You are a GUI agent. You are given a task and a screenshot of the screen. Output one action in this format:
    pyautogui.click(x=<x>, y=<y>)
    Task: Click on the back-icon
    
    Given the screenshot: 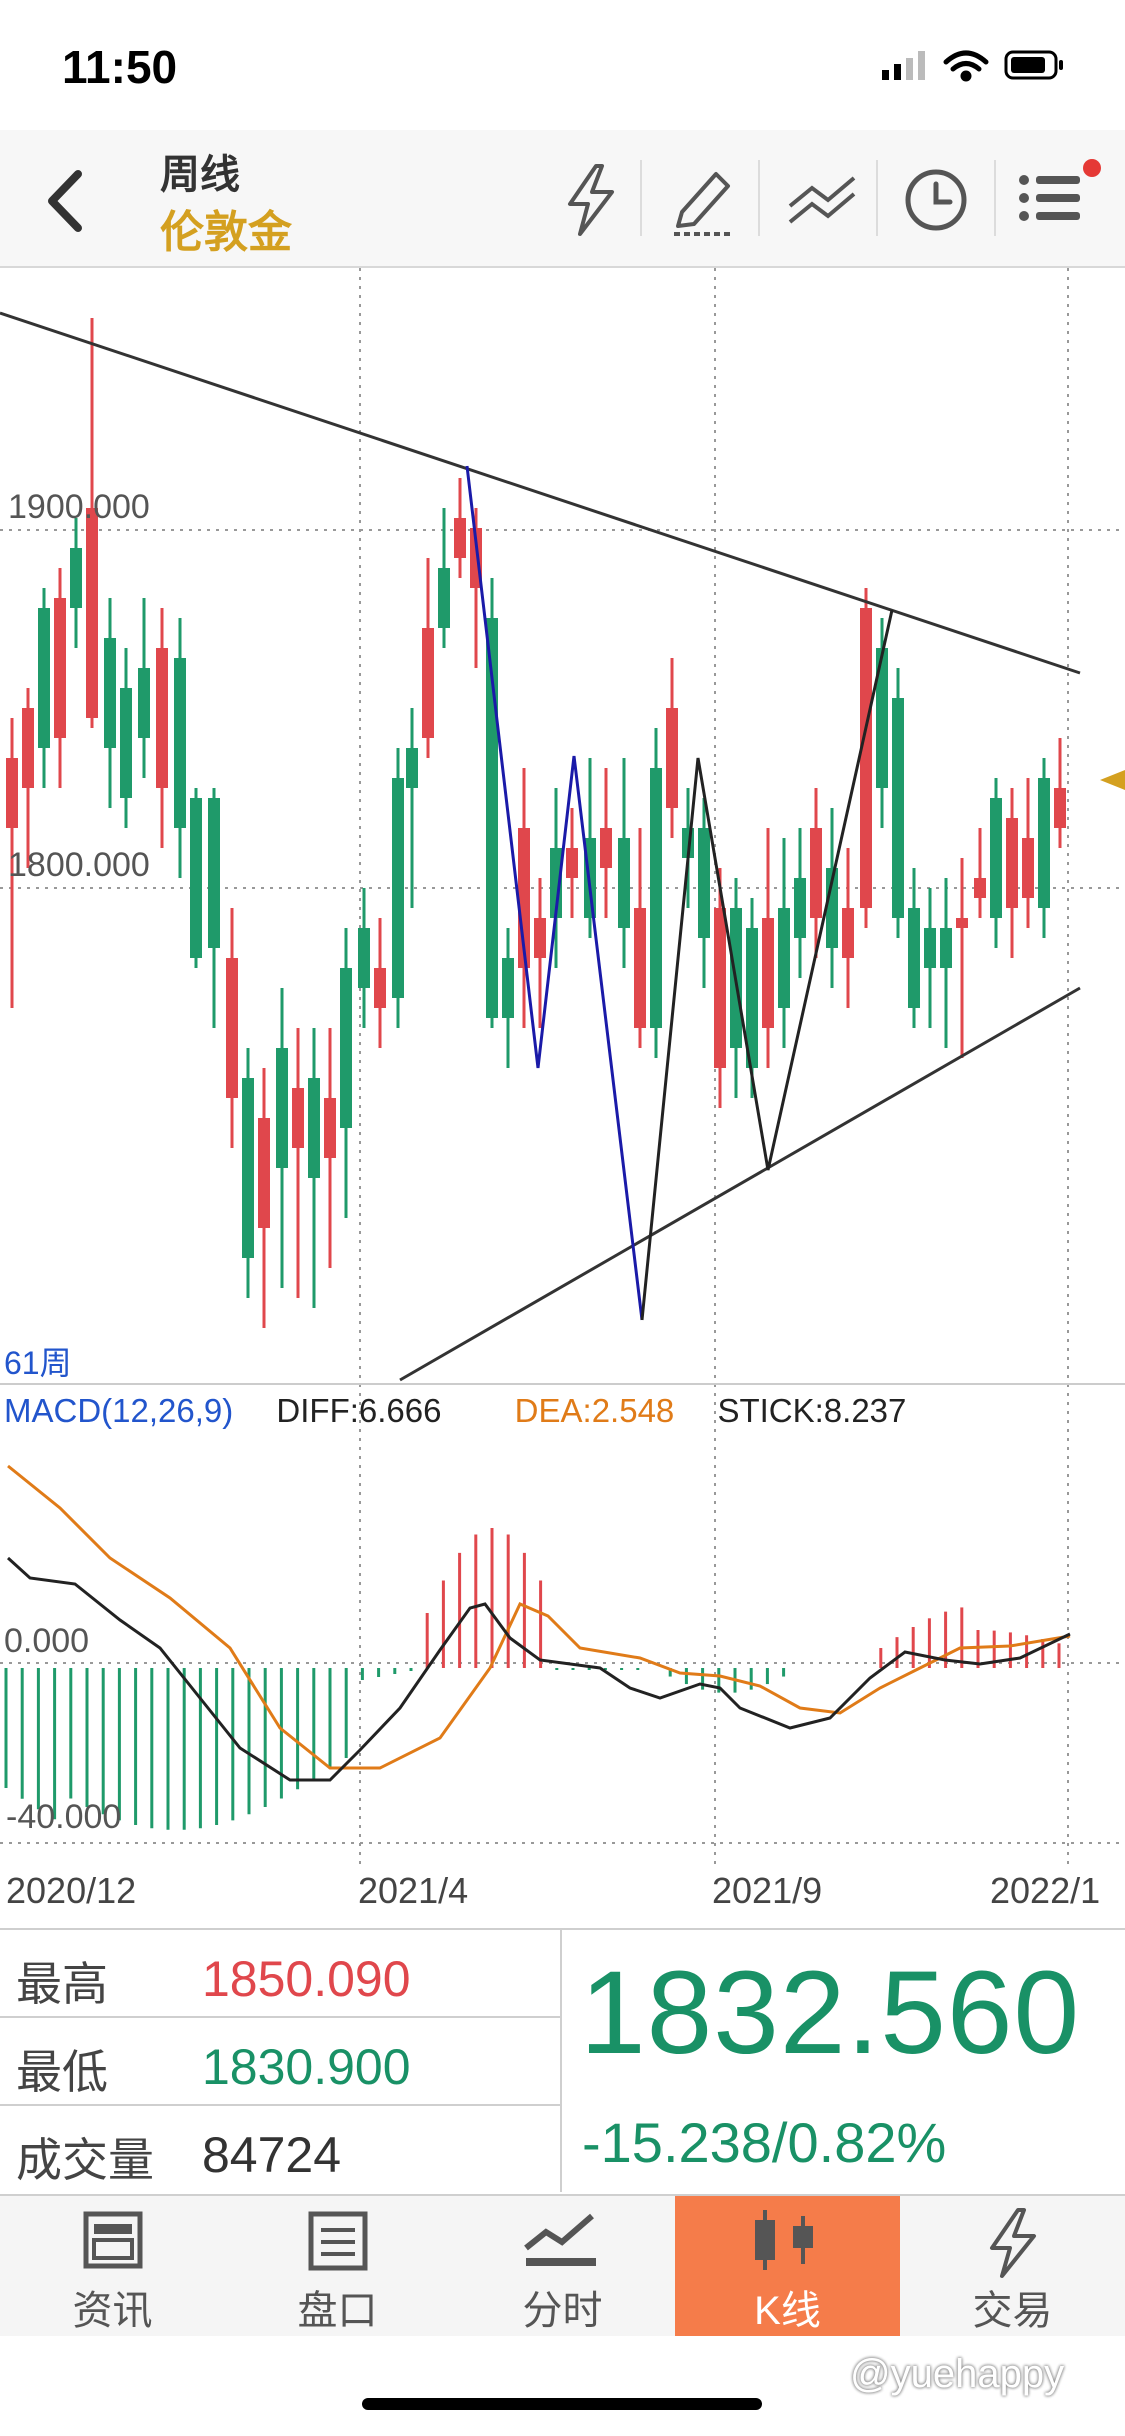 What is the action you would take?
    pyautogui.click(x=65, y=201)
    